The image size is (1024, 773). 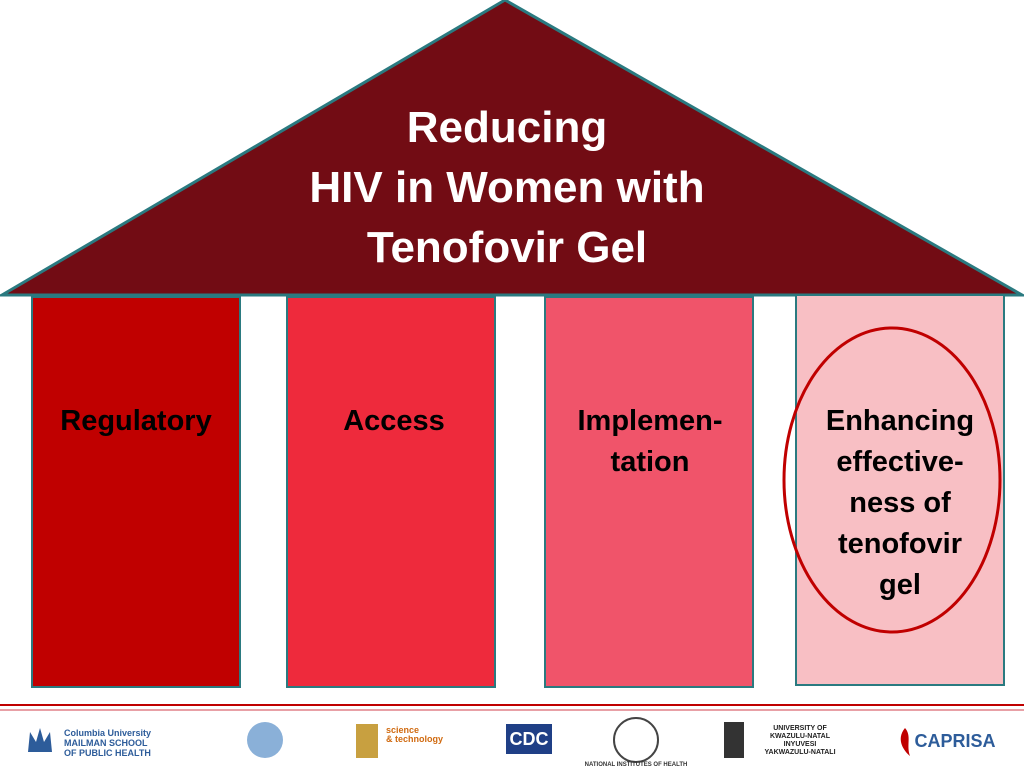 I want to click on logo-text: Columbia University, so click(x=107, y=733).